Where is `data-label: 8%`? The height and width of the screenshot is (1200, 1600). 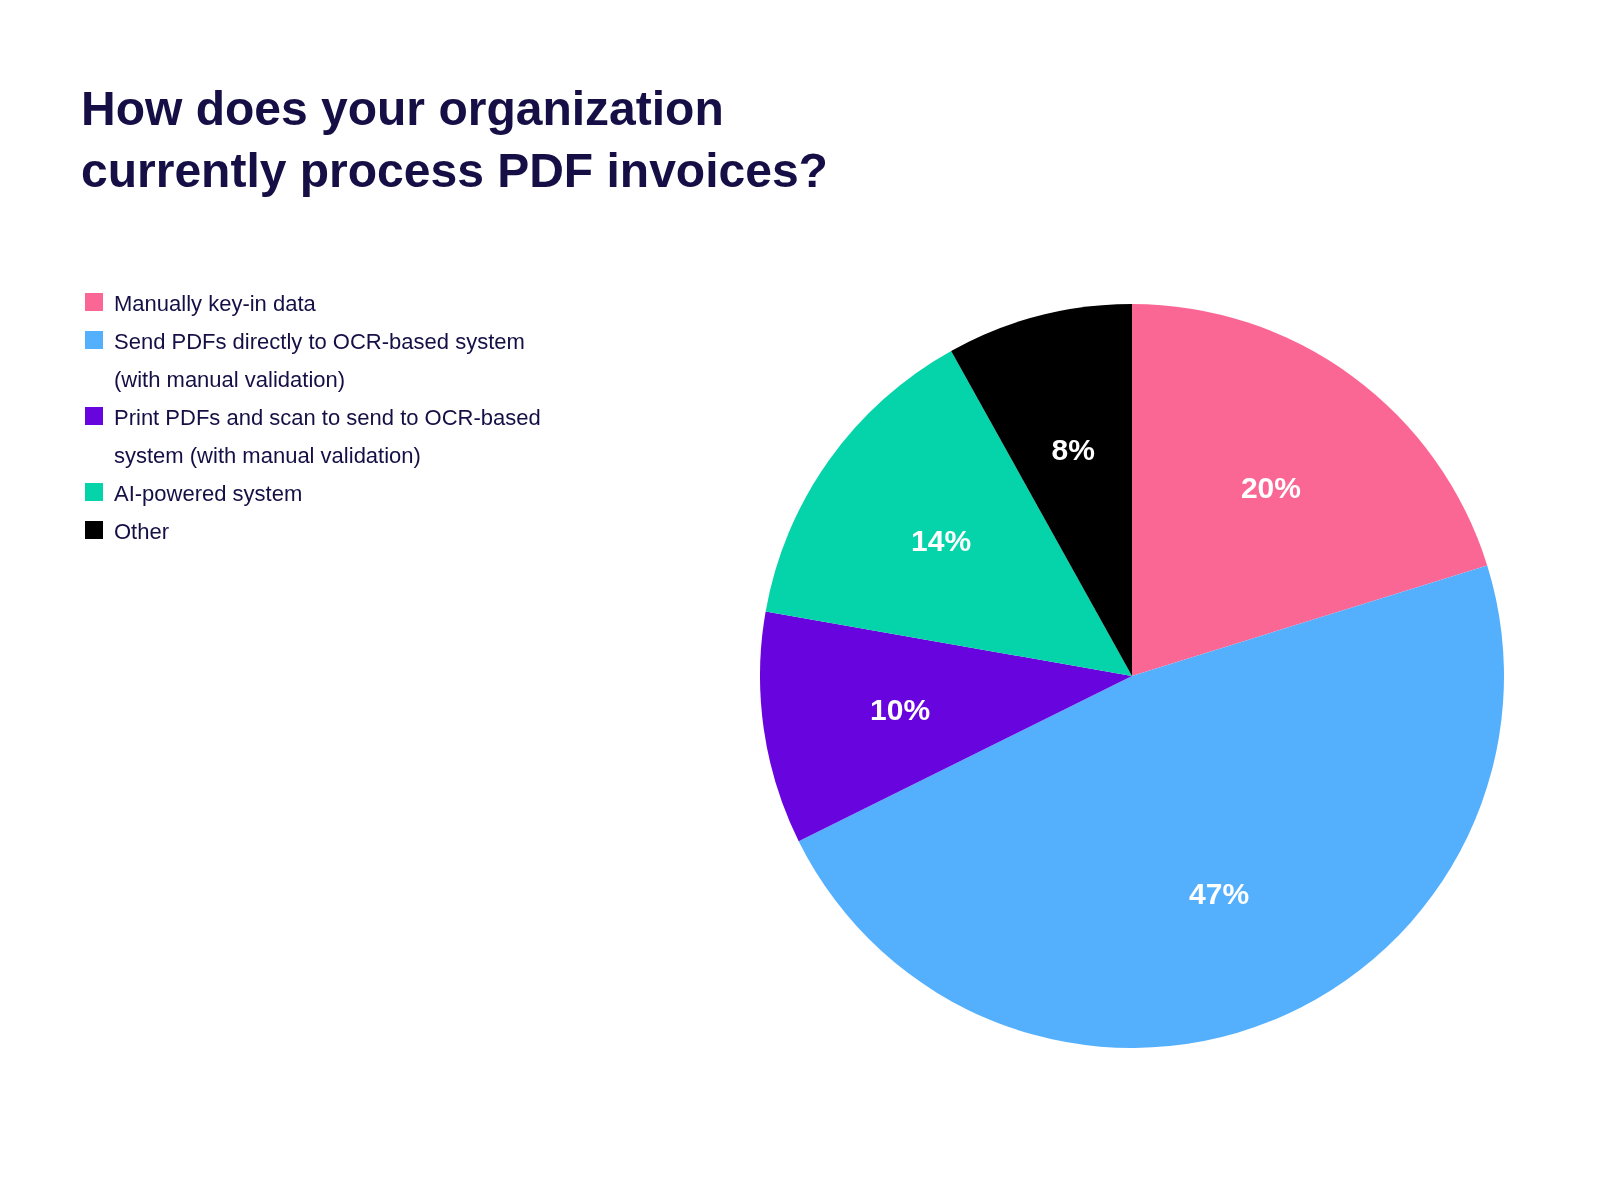
data-label: 8% is located at coordinates (1073, 449).